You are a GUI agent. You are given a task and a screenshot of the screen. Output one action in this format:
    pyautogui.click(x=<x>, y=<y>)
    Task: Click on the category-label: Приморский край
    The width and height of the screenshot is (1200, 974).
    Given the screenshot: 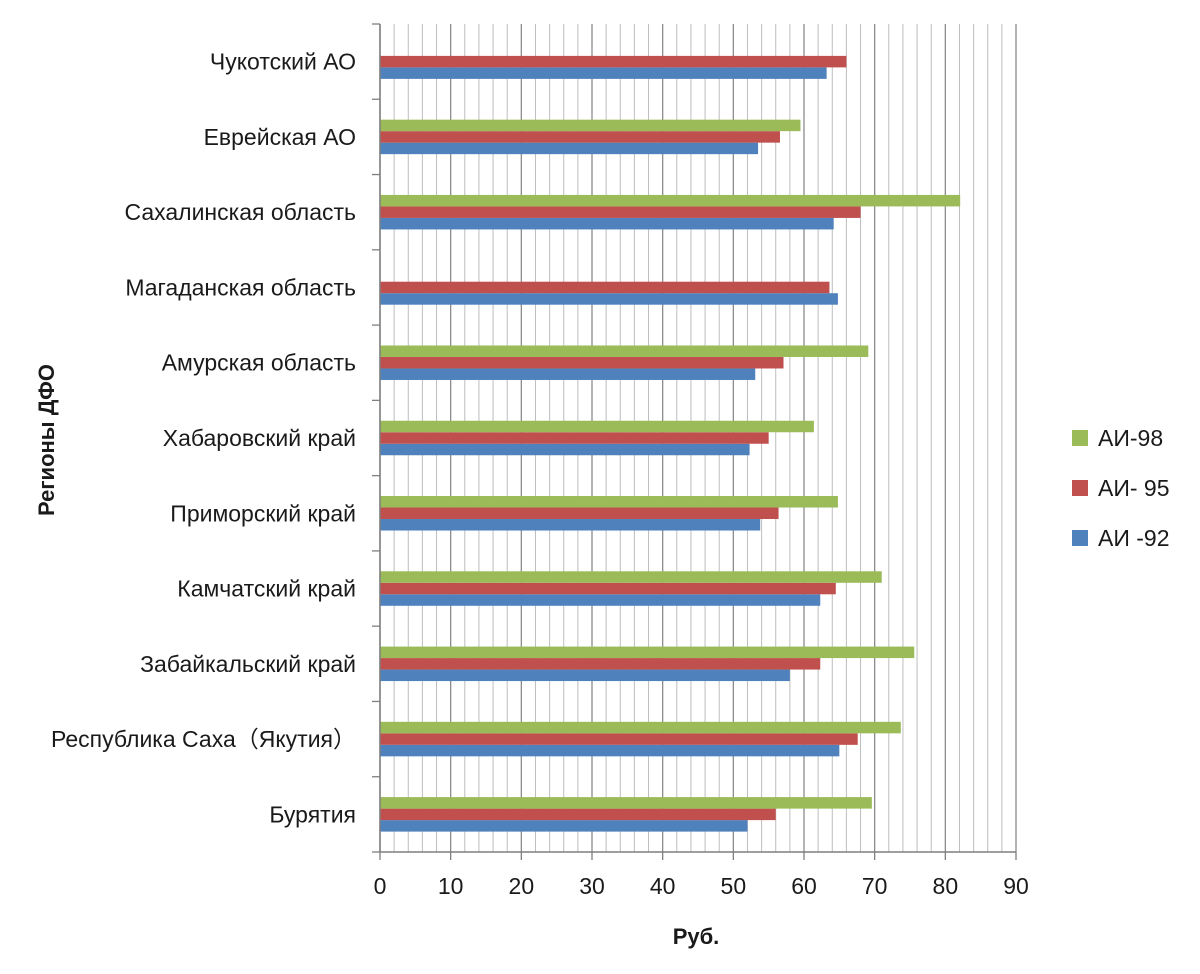 What is the action you would take?
    pyautogui.click(x=263, y=513)
    